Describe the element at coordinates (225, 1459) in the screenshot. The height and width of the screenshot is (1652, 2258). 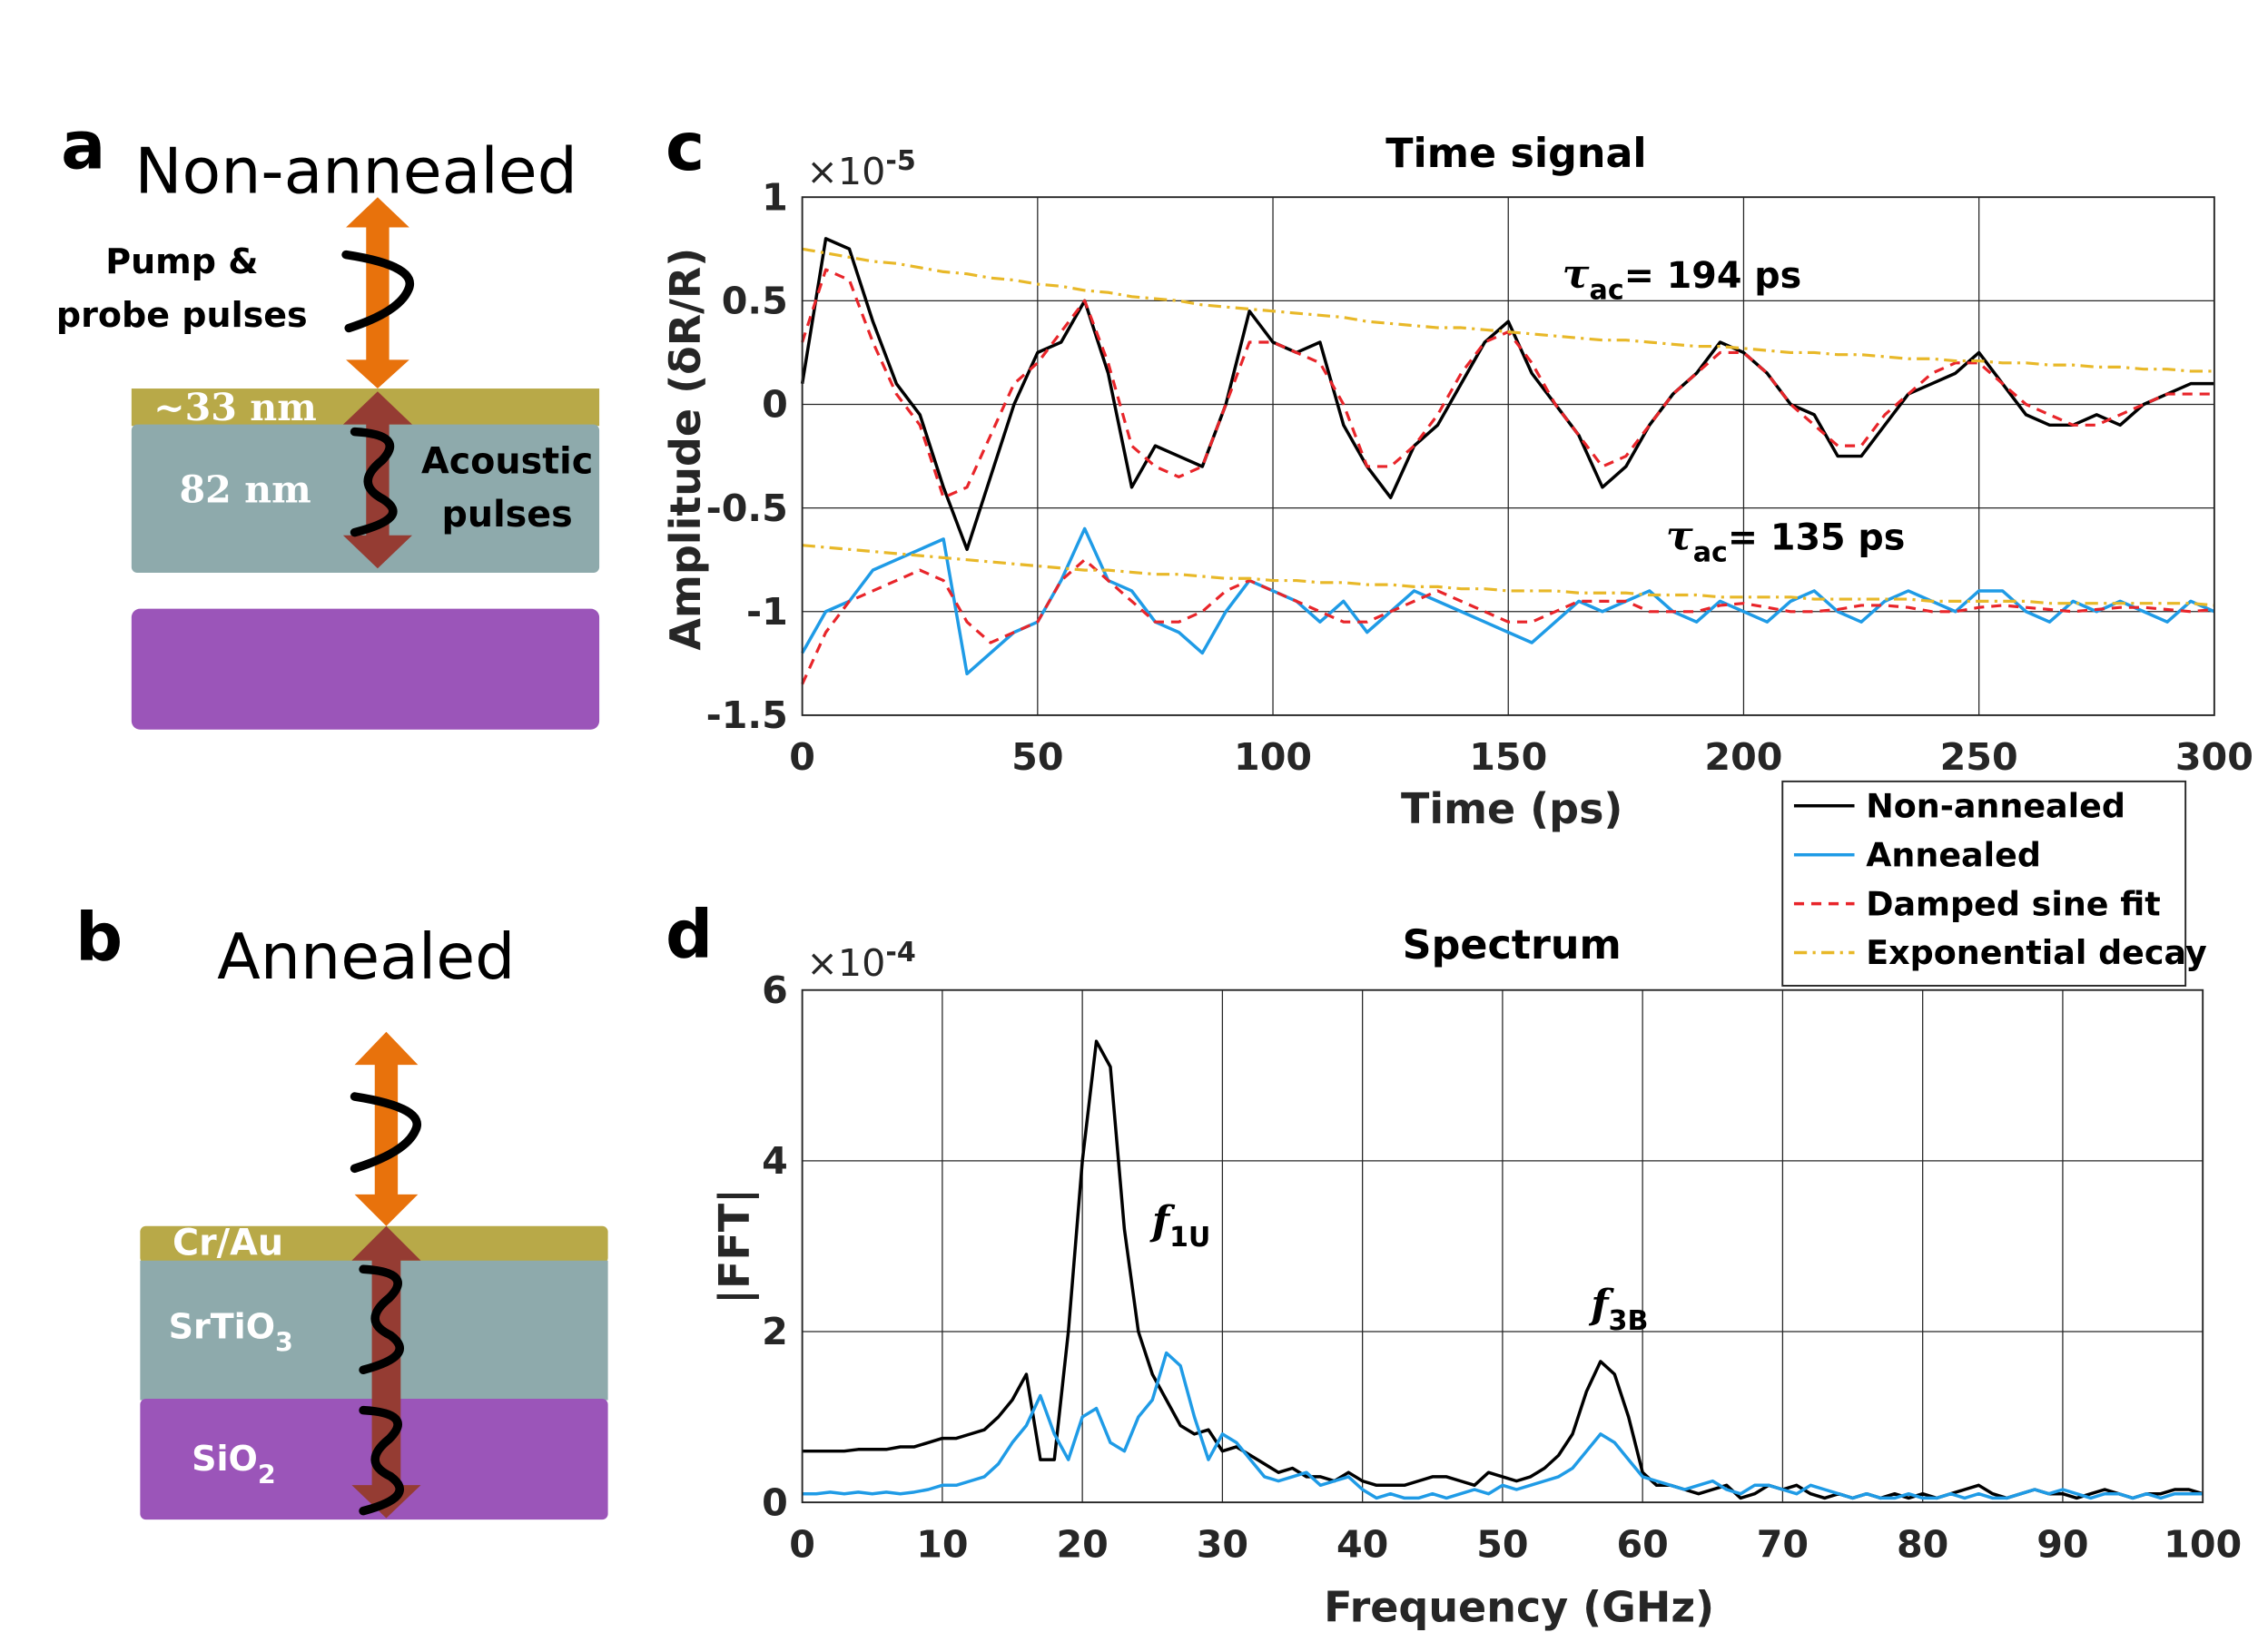
I see `layer-label-text: SiO` at that location.